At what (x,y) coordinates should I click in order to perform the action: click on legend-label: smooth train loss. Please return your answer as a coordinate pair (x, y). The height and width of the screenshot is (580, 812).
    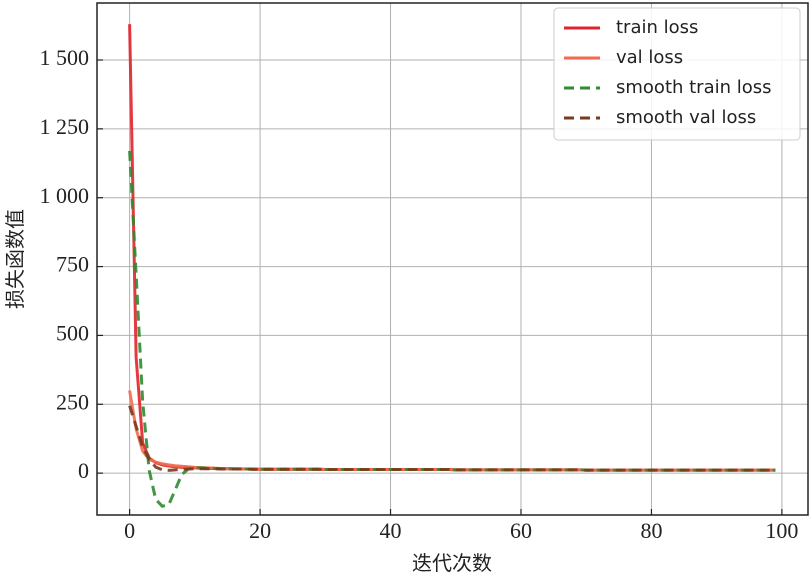
    Looking at the image, I should click on (694, 87).